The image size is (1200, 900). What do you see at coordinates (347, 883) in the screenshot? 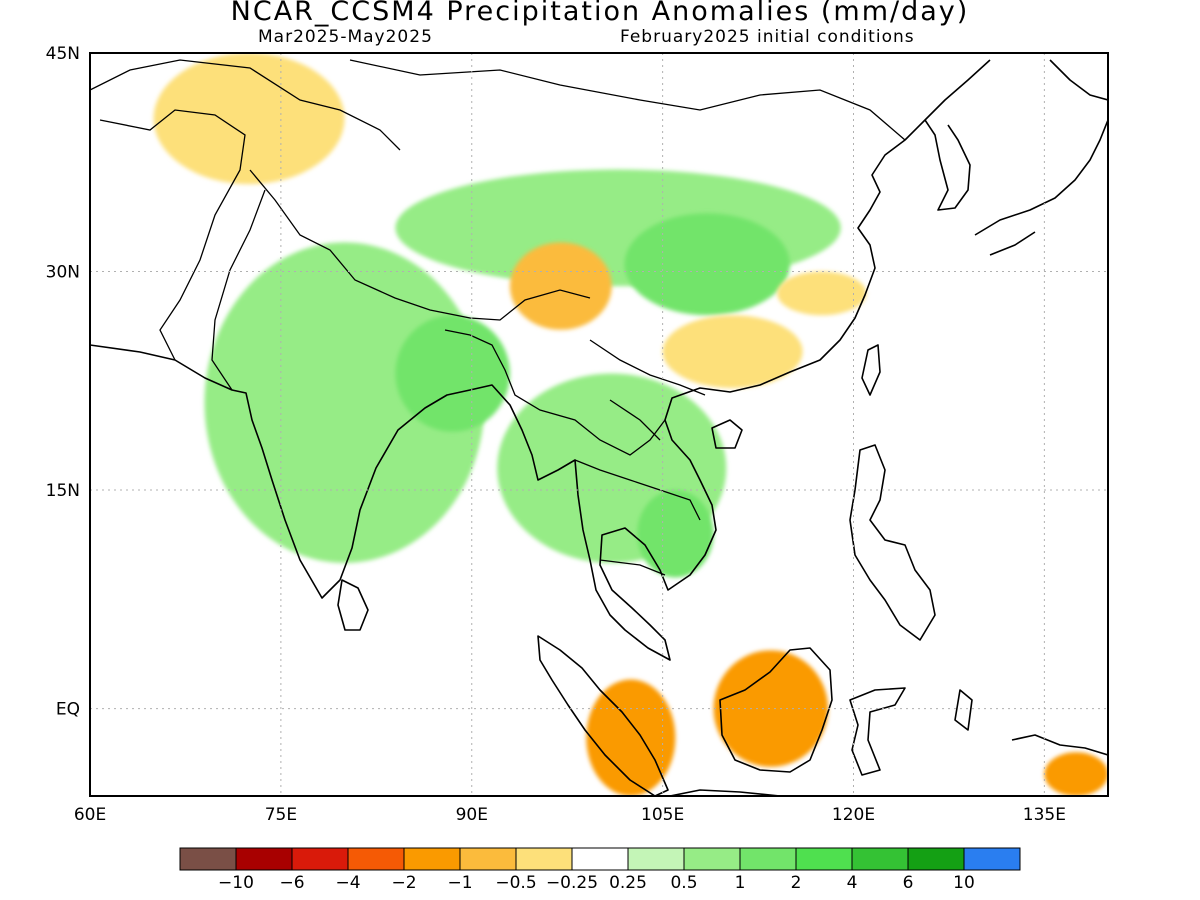
I see `colorbar-label: −4` at bounding box center [347, 883].